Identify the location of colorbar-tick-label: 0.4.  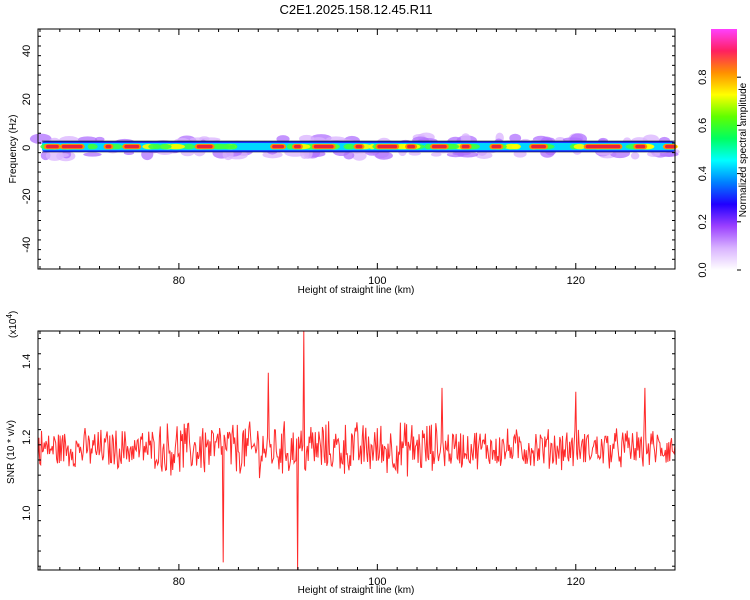
(703, 173).